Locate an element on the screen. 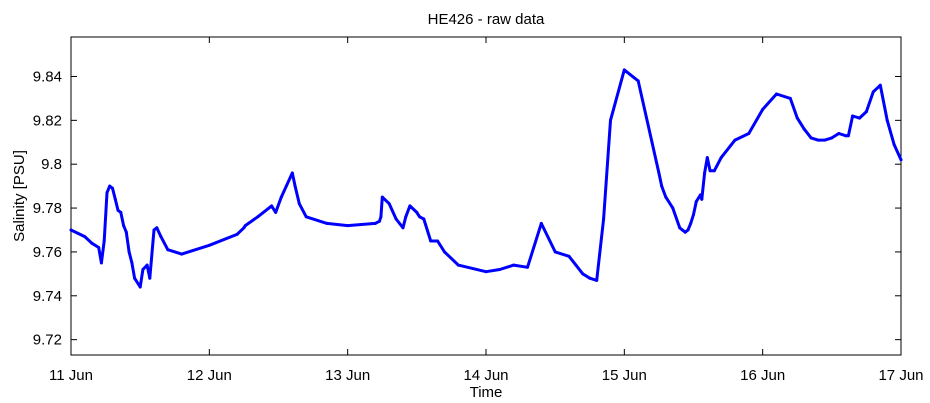 This screenshot has height=403, width=930. x-tick-label: 16 Jun is located at coordinates (762, 375).